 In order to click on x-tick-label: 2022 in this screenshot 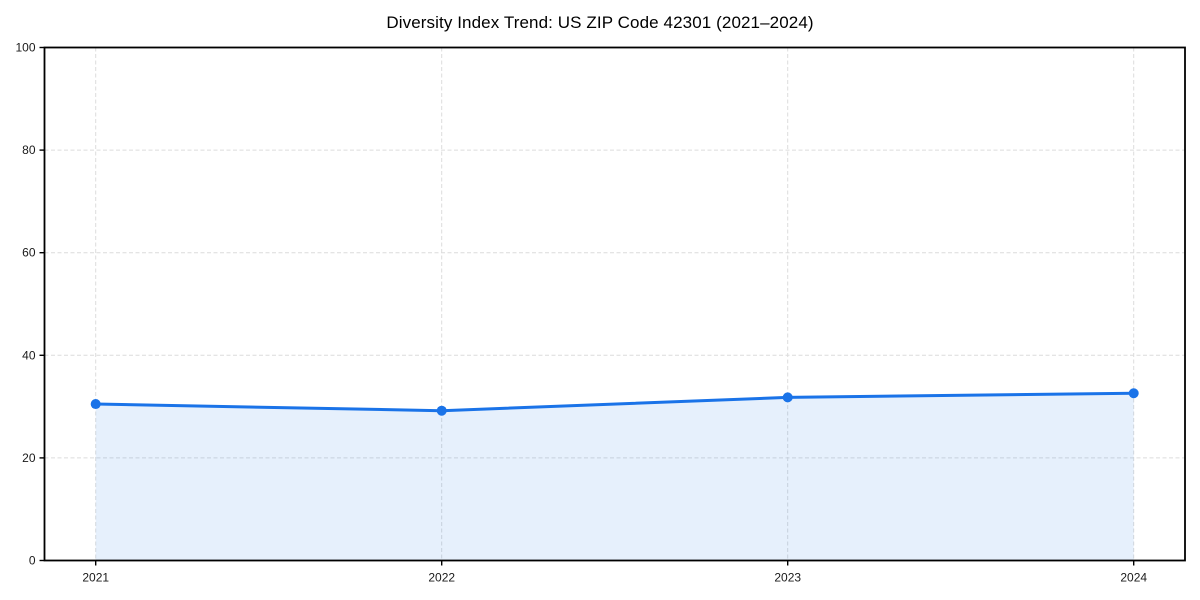, I will do `click(441, 578)`.